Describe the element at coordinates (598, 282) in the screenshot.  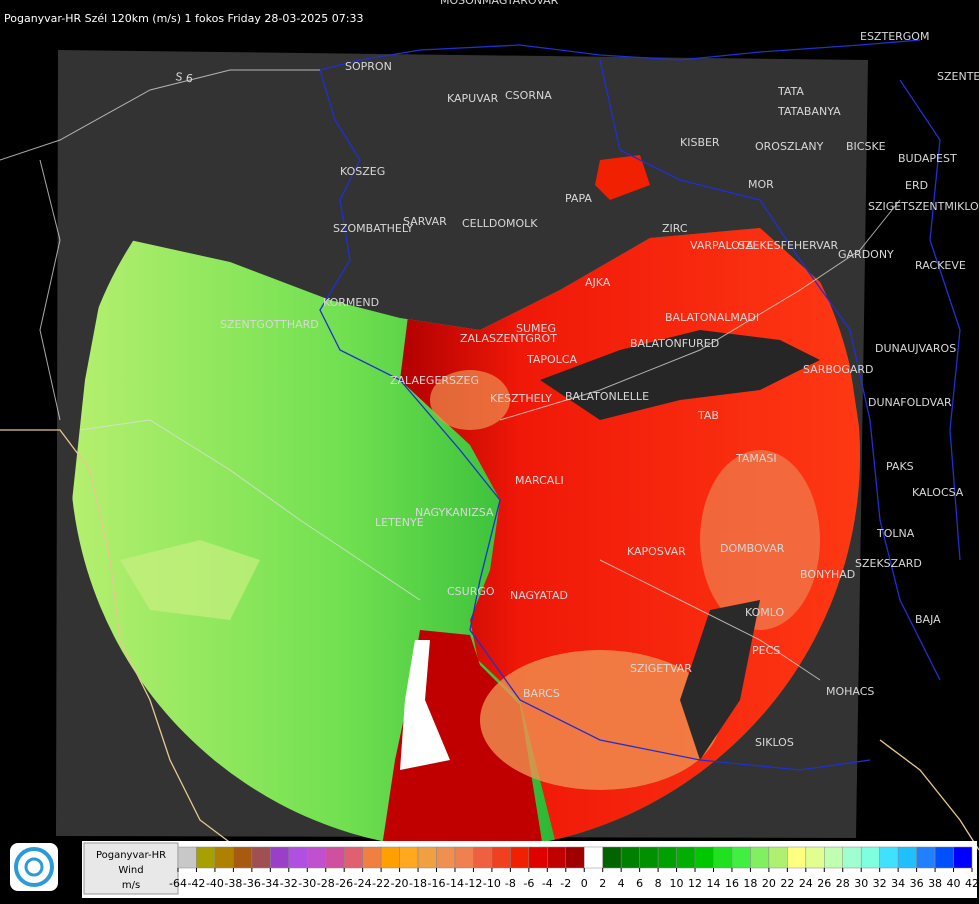
I see `city-label: AJKA` at that location.